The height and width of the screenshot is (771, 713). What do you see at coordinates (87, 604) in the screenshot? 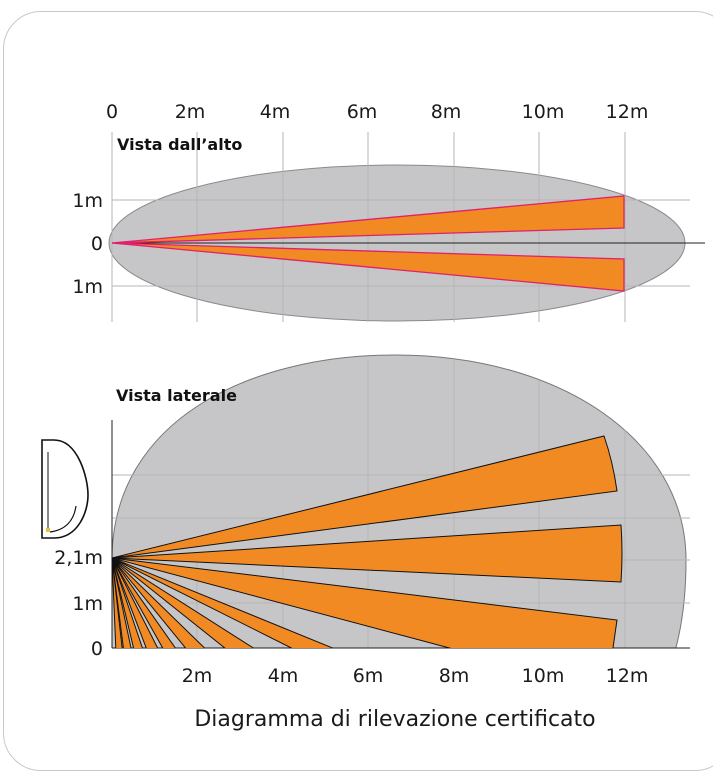
I see `side-y-tick: 1m` at bounding box center [87, 604].